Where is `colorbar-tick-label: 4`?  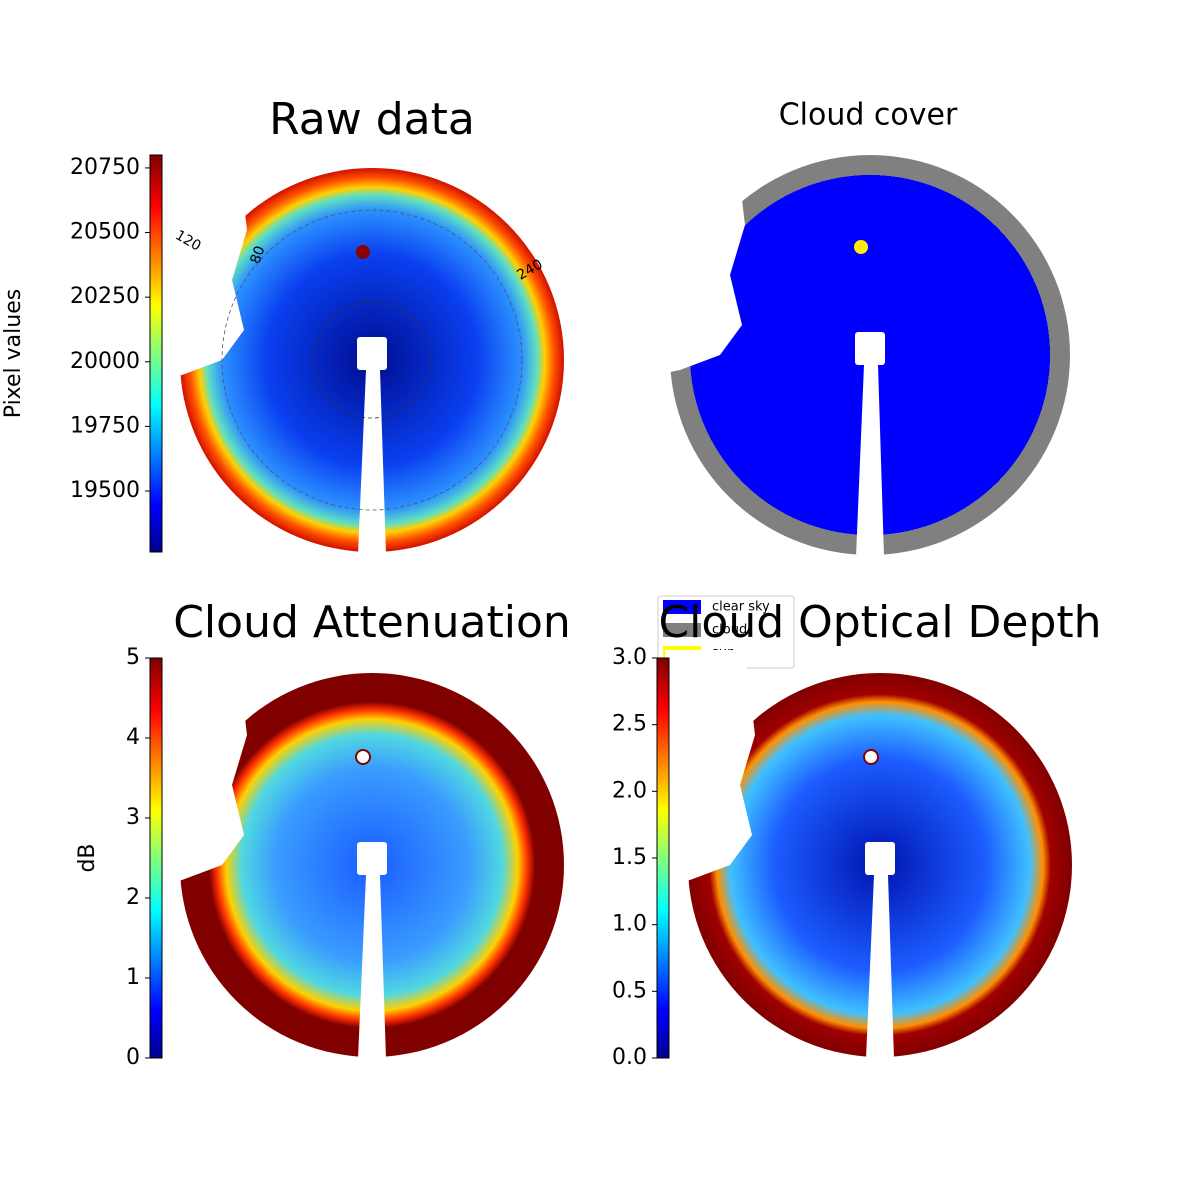
colorbar-tick-label: 4 is located at coordinates (133, 737).